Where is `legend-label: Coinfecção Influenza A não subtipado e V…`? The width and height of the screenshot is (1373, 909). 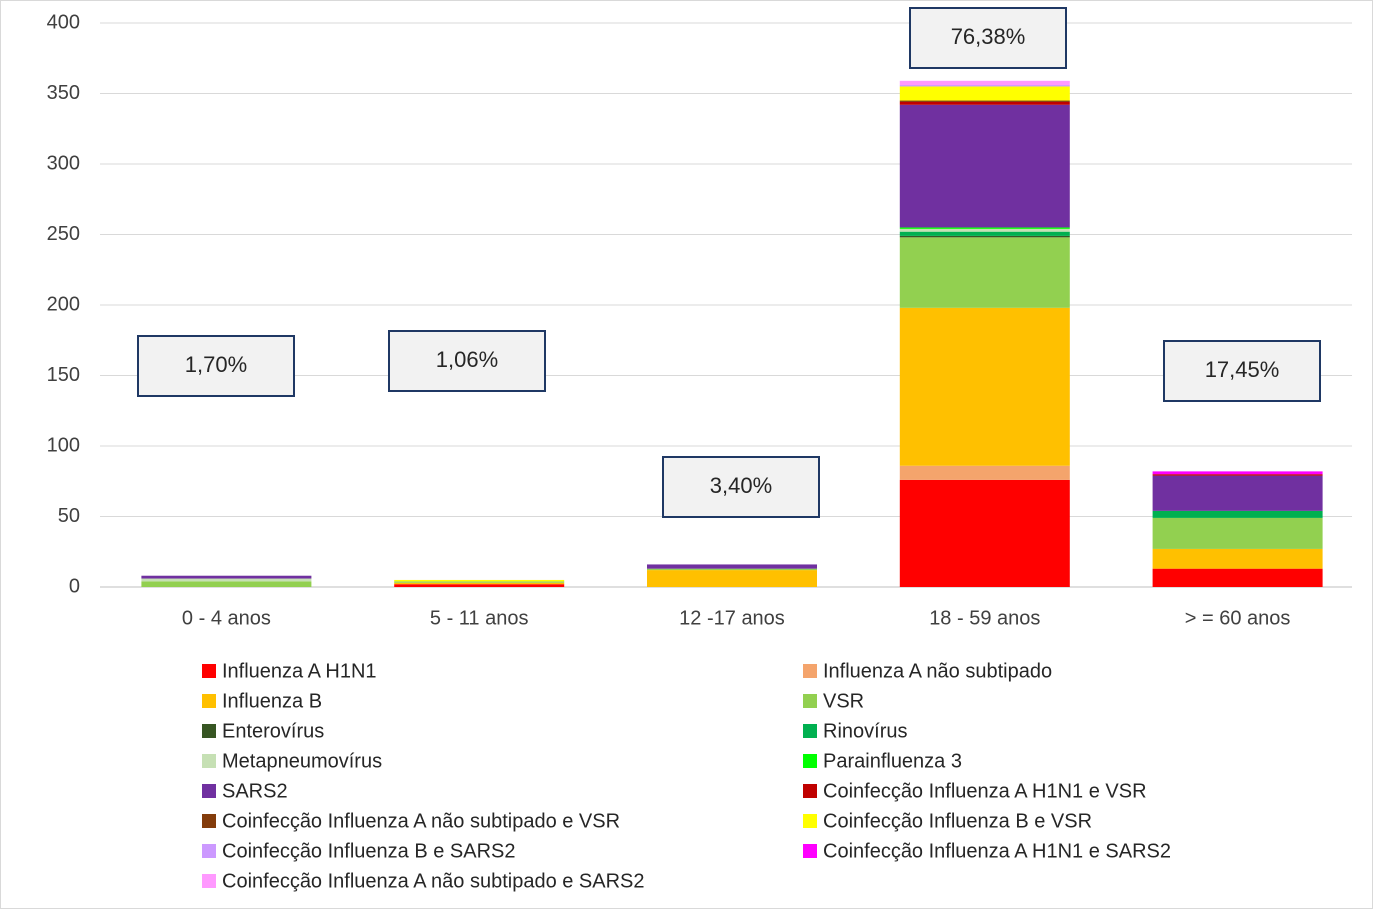
legend-label: Coinfecção Influenza A não subtipado e V… is located at coordinates (421, 821).